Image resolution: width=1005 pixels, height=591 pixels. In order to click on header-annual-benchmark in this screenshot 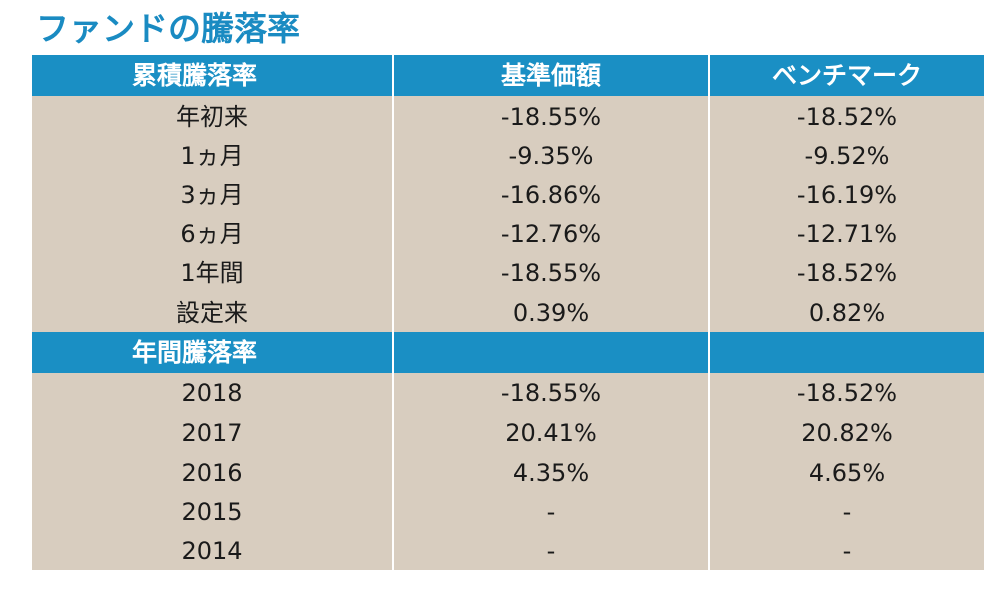, I will do `click(847, 352)`.